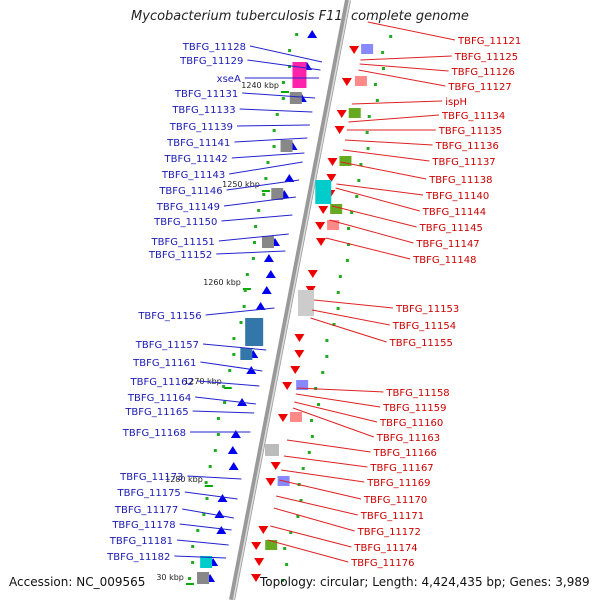 Image resolution: width=600 pixels, height=600 pixels. What do you see at coordinates (206, 94) in the screenshot?
I see `gene-label-left: TBFG_11131` at bounding box center [206, 94].